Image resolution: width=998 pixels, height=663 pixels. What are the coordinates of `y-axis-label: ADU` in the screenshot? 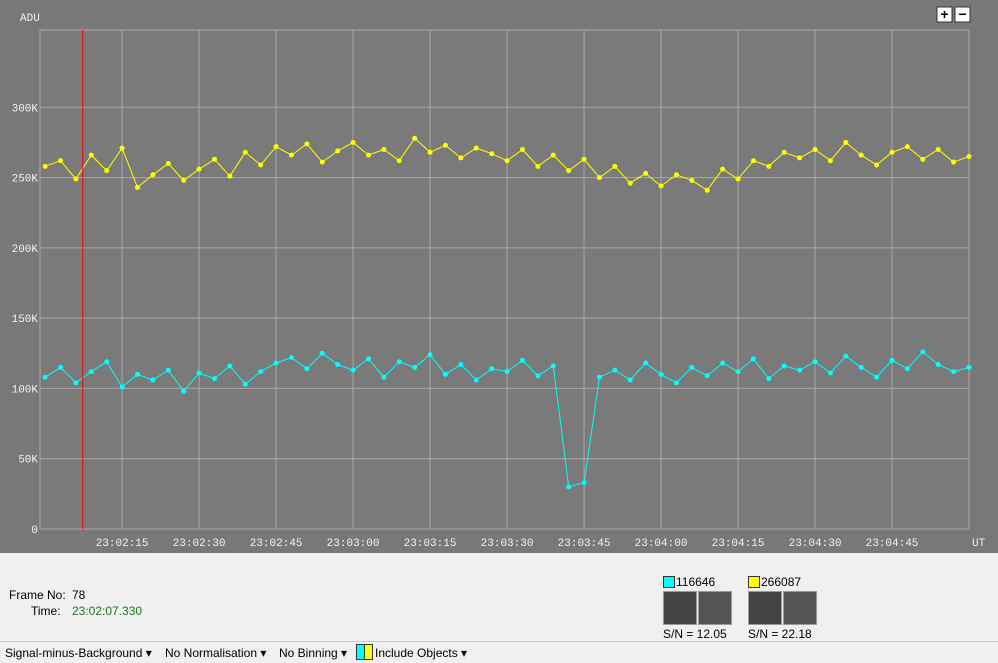 It's located at (30, 19).